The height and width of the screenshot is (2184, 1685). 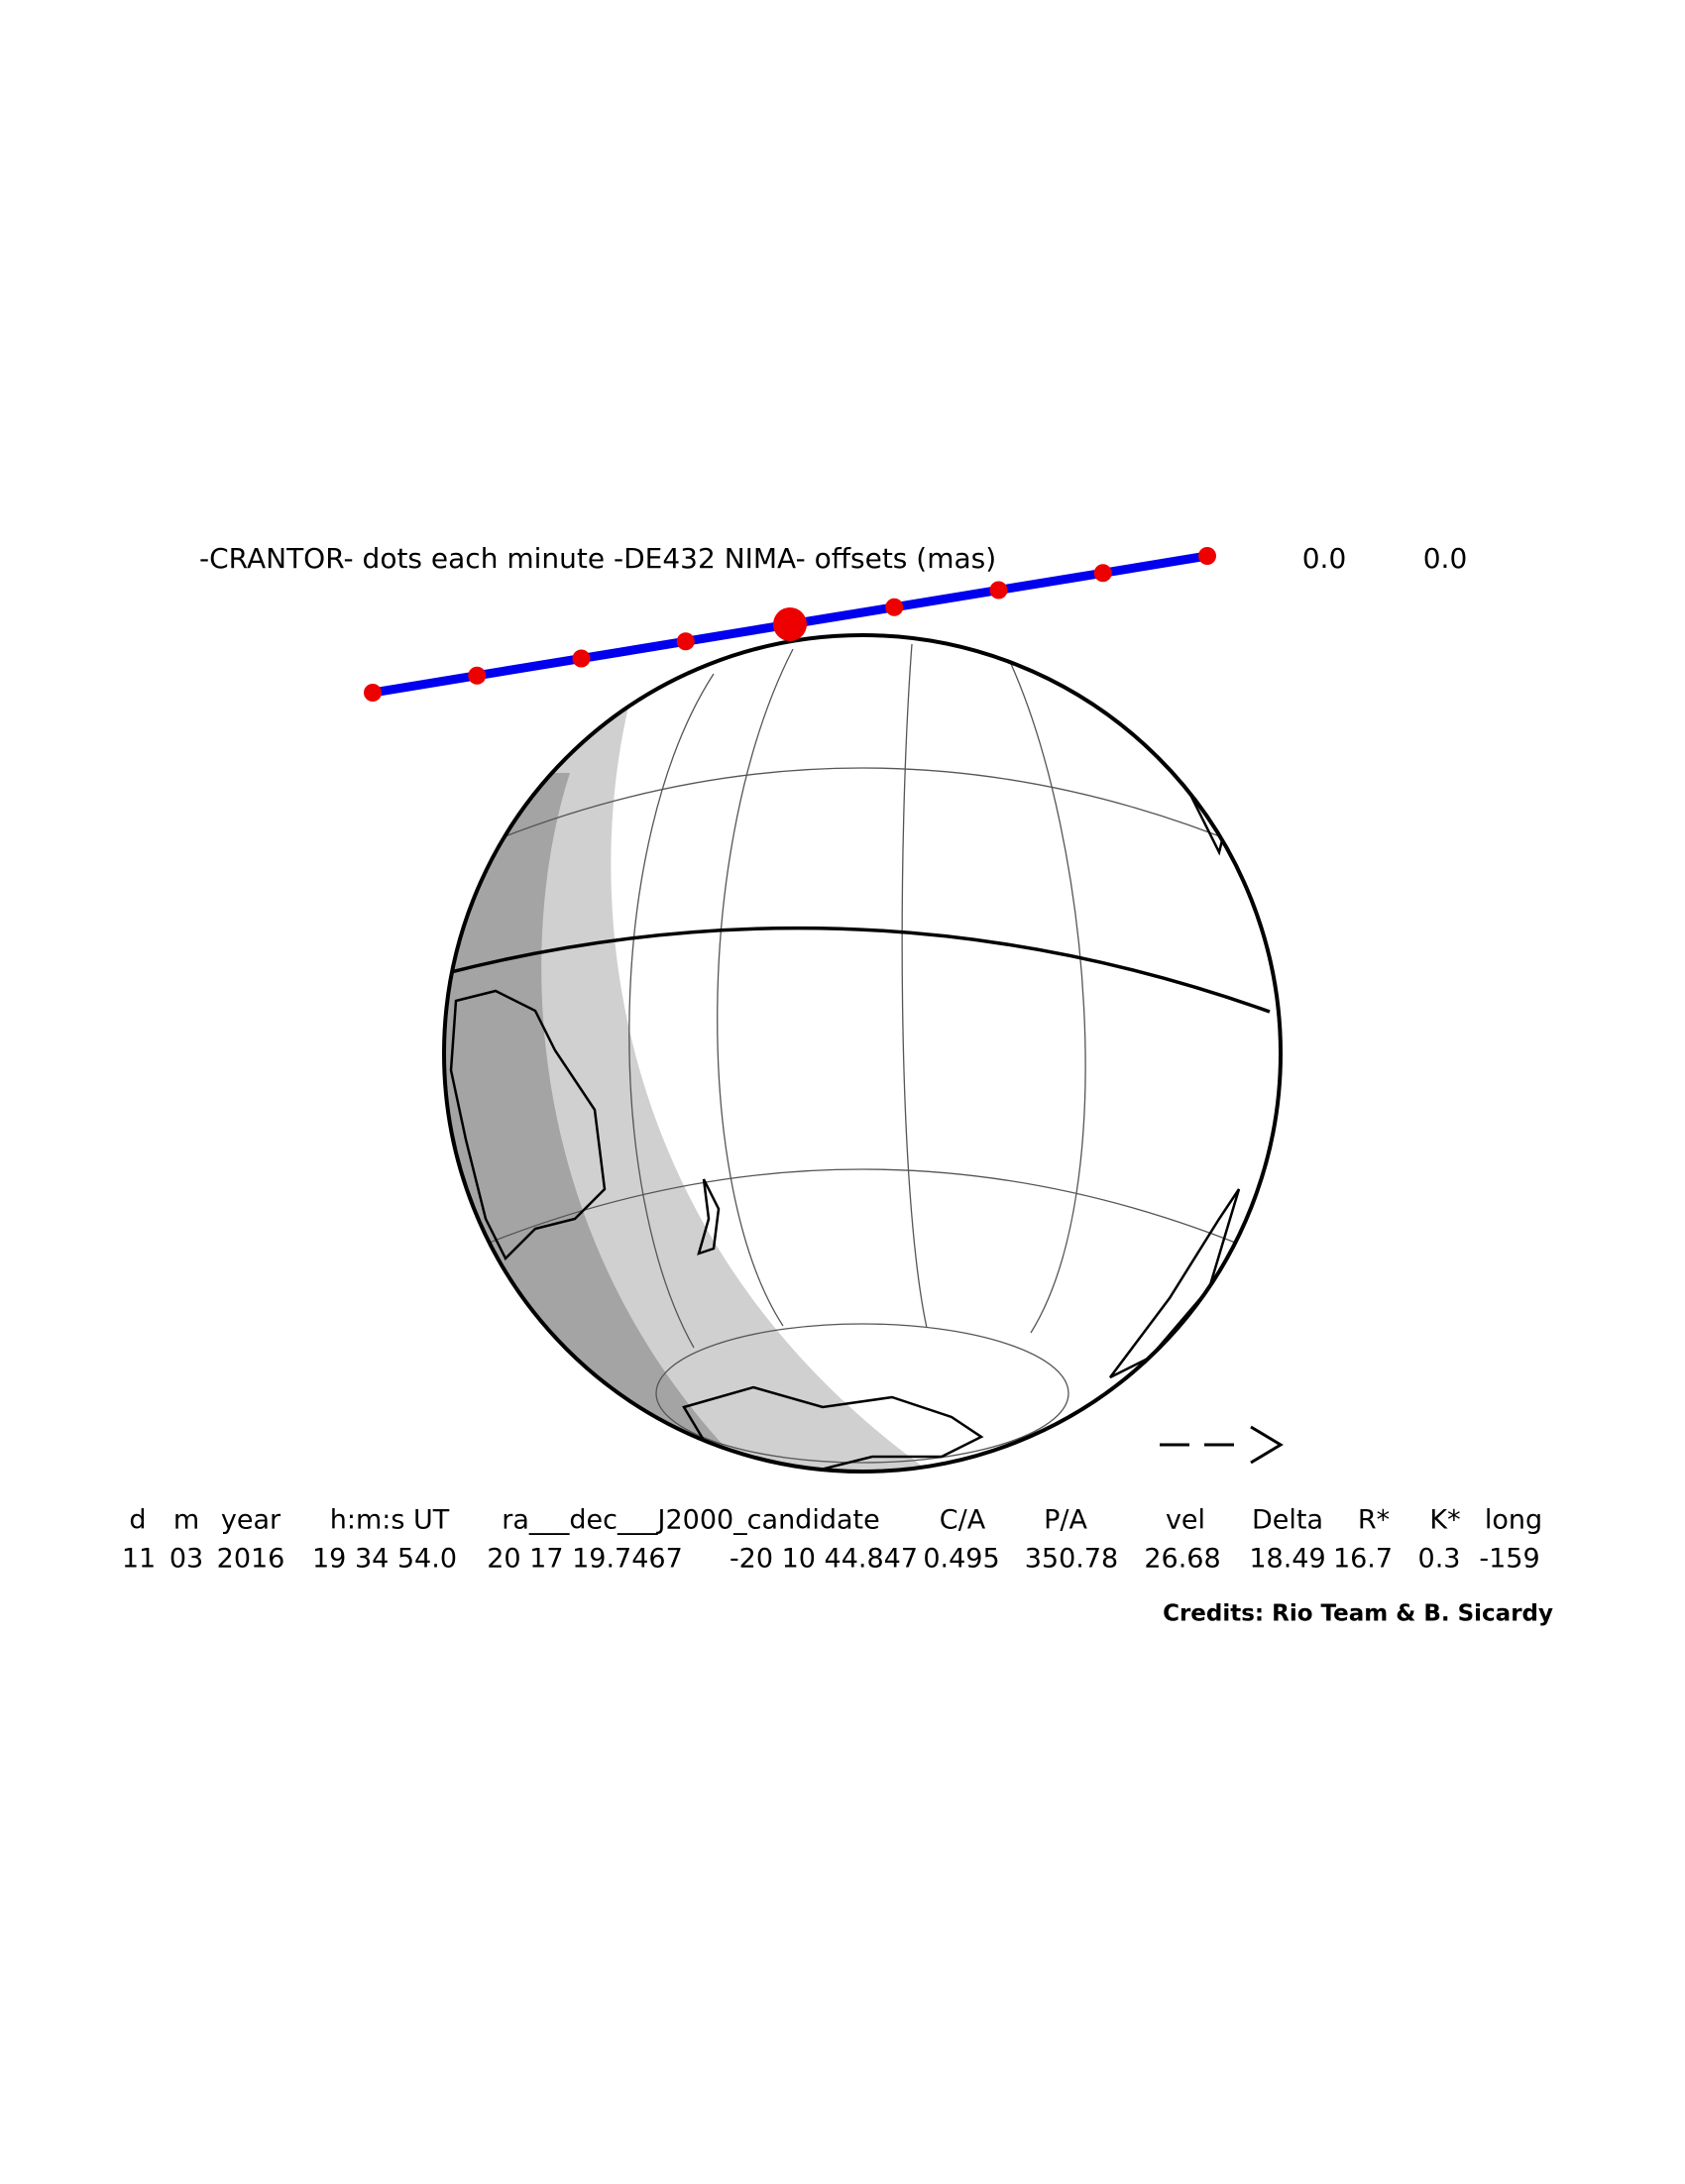 I want to click on shadow-track, so click(x=790, y=624).